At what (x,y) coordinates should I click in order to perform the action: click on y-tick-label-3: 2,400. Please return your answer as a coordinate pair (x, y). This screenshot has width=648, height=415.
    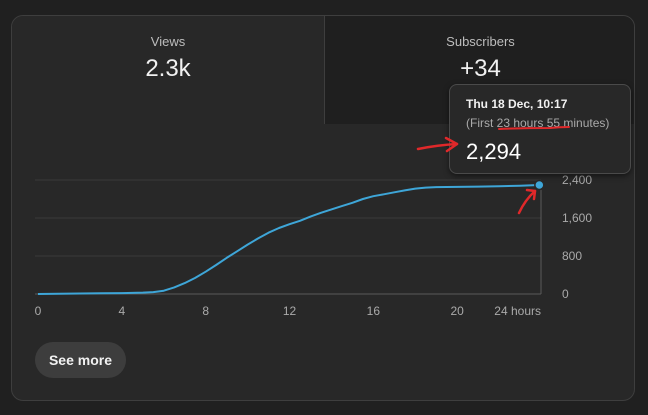
    Looking at the image, I should click on (577, 180).